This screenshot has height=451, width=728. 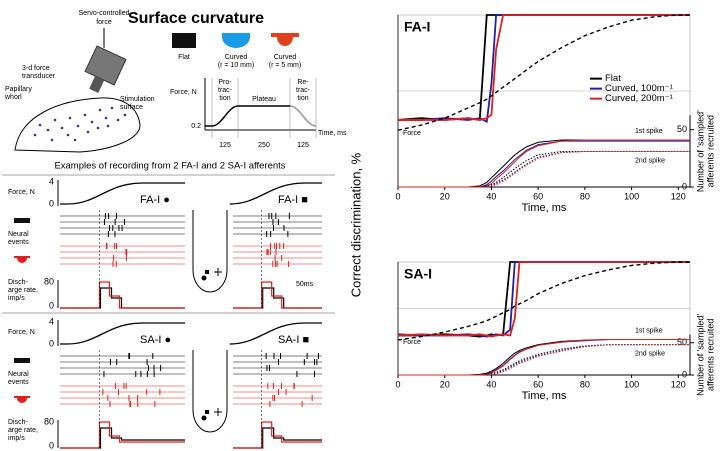 I want to click on y2-axis-label: Number of 'sampled', so click(x=700, y=151).